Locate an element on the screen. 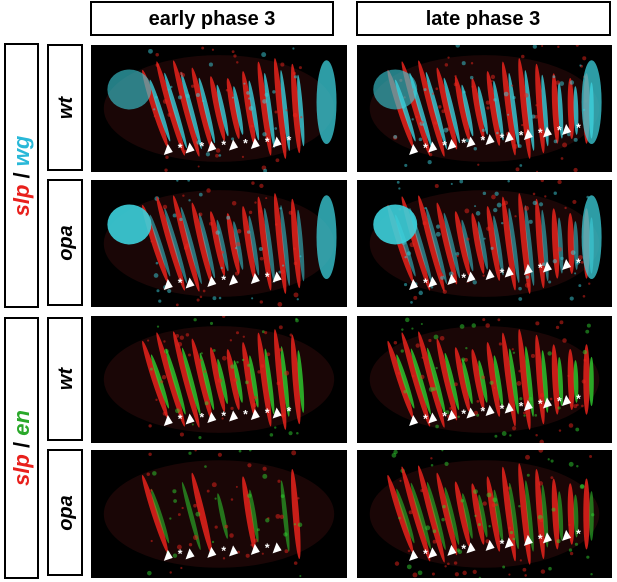 This screenshot has height=582, width=617. microscopy-image: * * * * * * * * * is located at coordinates (484, 108).